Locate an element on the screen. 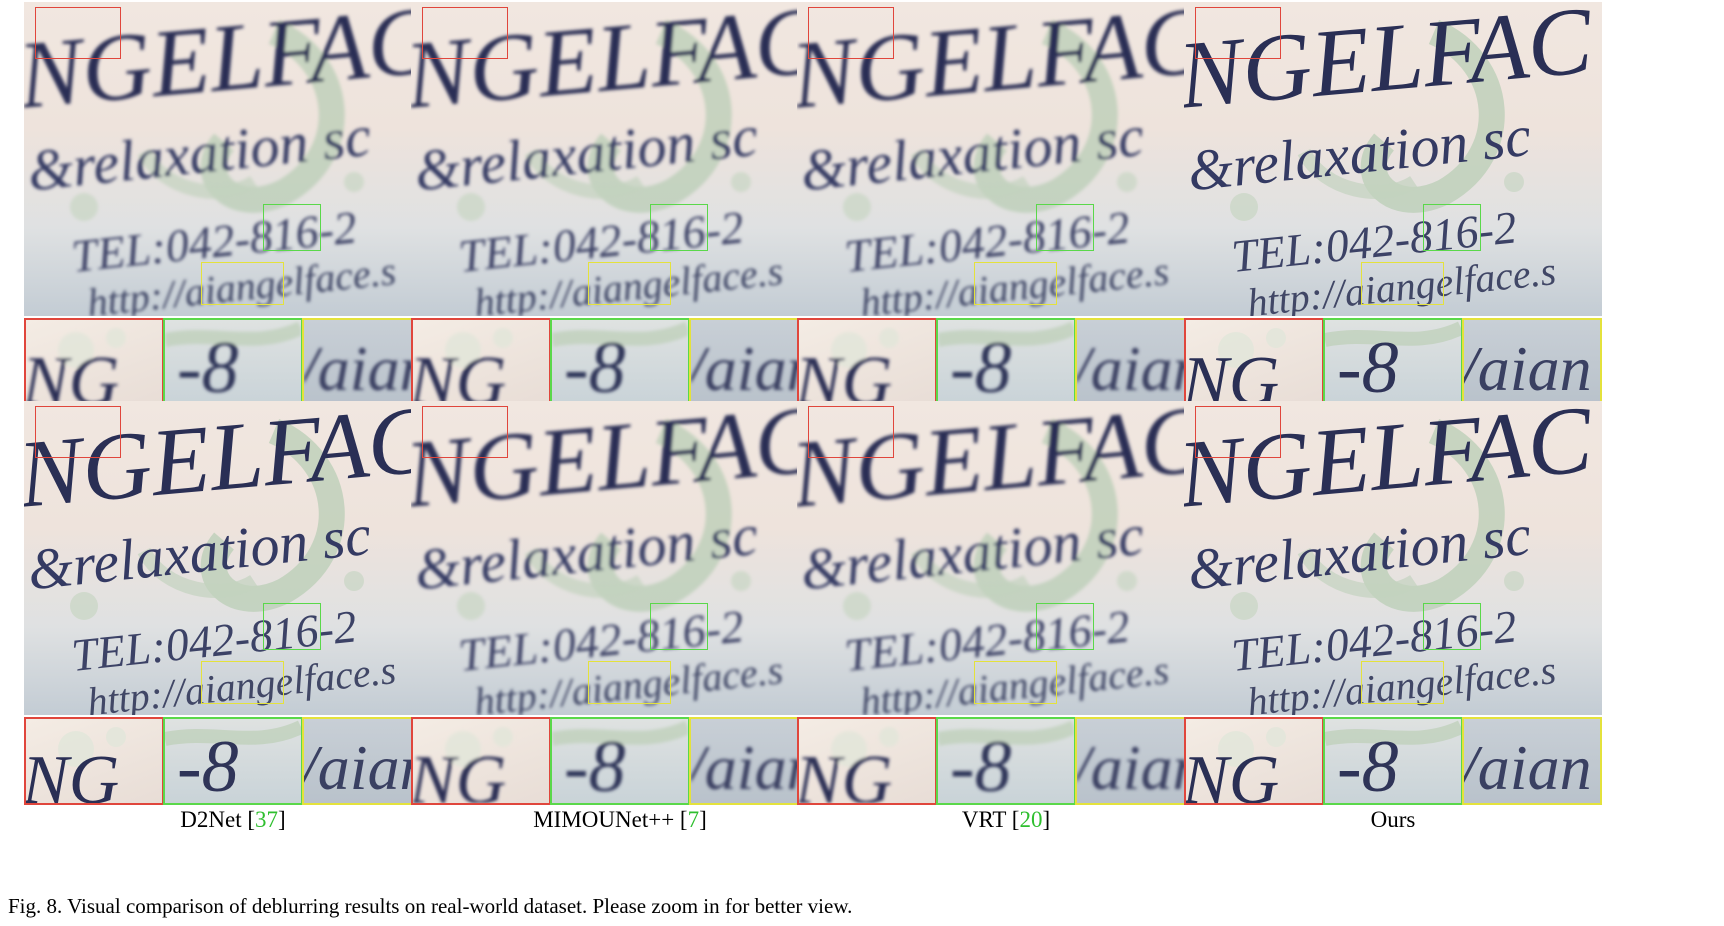 This screenshot has height=926, width=1724. method-label: Ours is located at coordinates (1393, 820).